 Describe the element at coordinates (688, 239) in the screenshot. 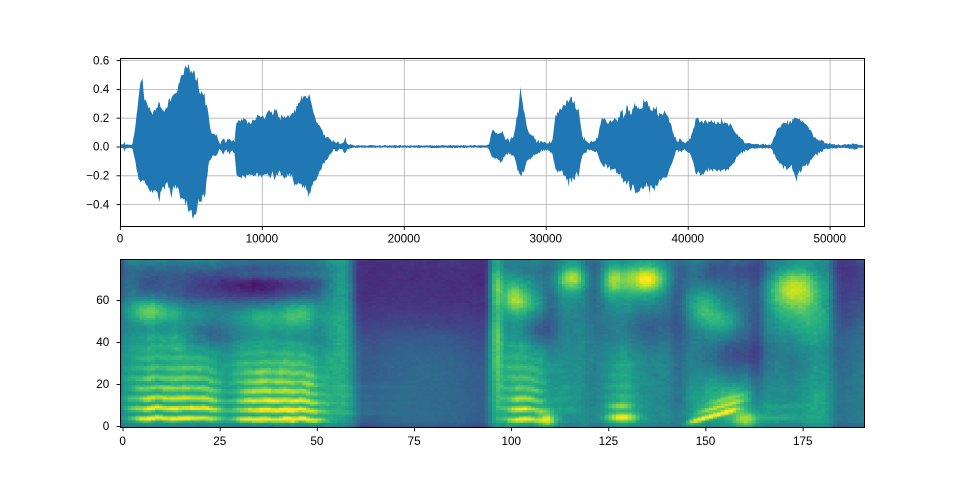

I see `svg-text: 40000` at that location.